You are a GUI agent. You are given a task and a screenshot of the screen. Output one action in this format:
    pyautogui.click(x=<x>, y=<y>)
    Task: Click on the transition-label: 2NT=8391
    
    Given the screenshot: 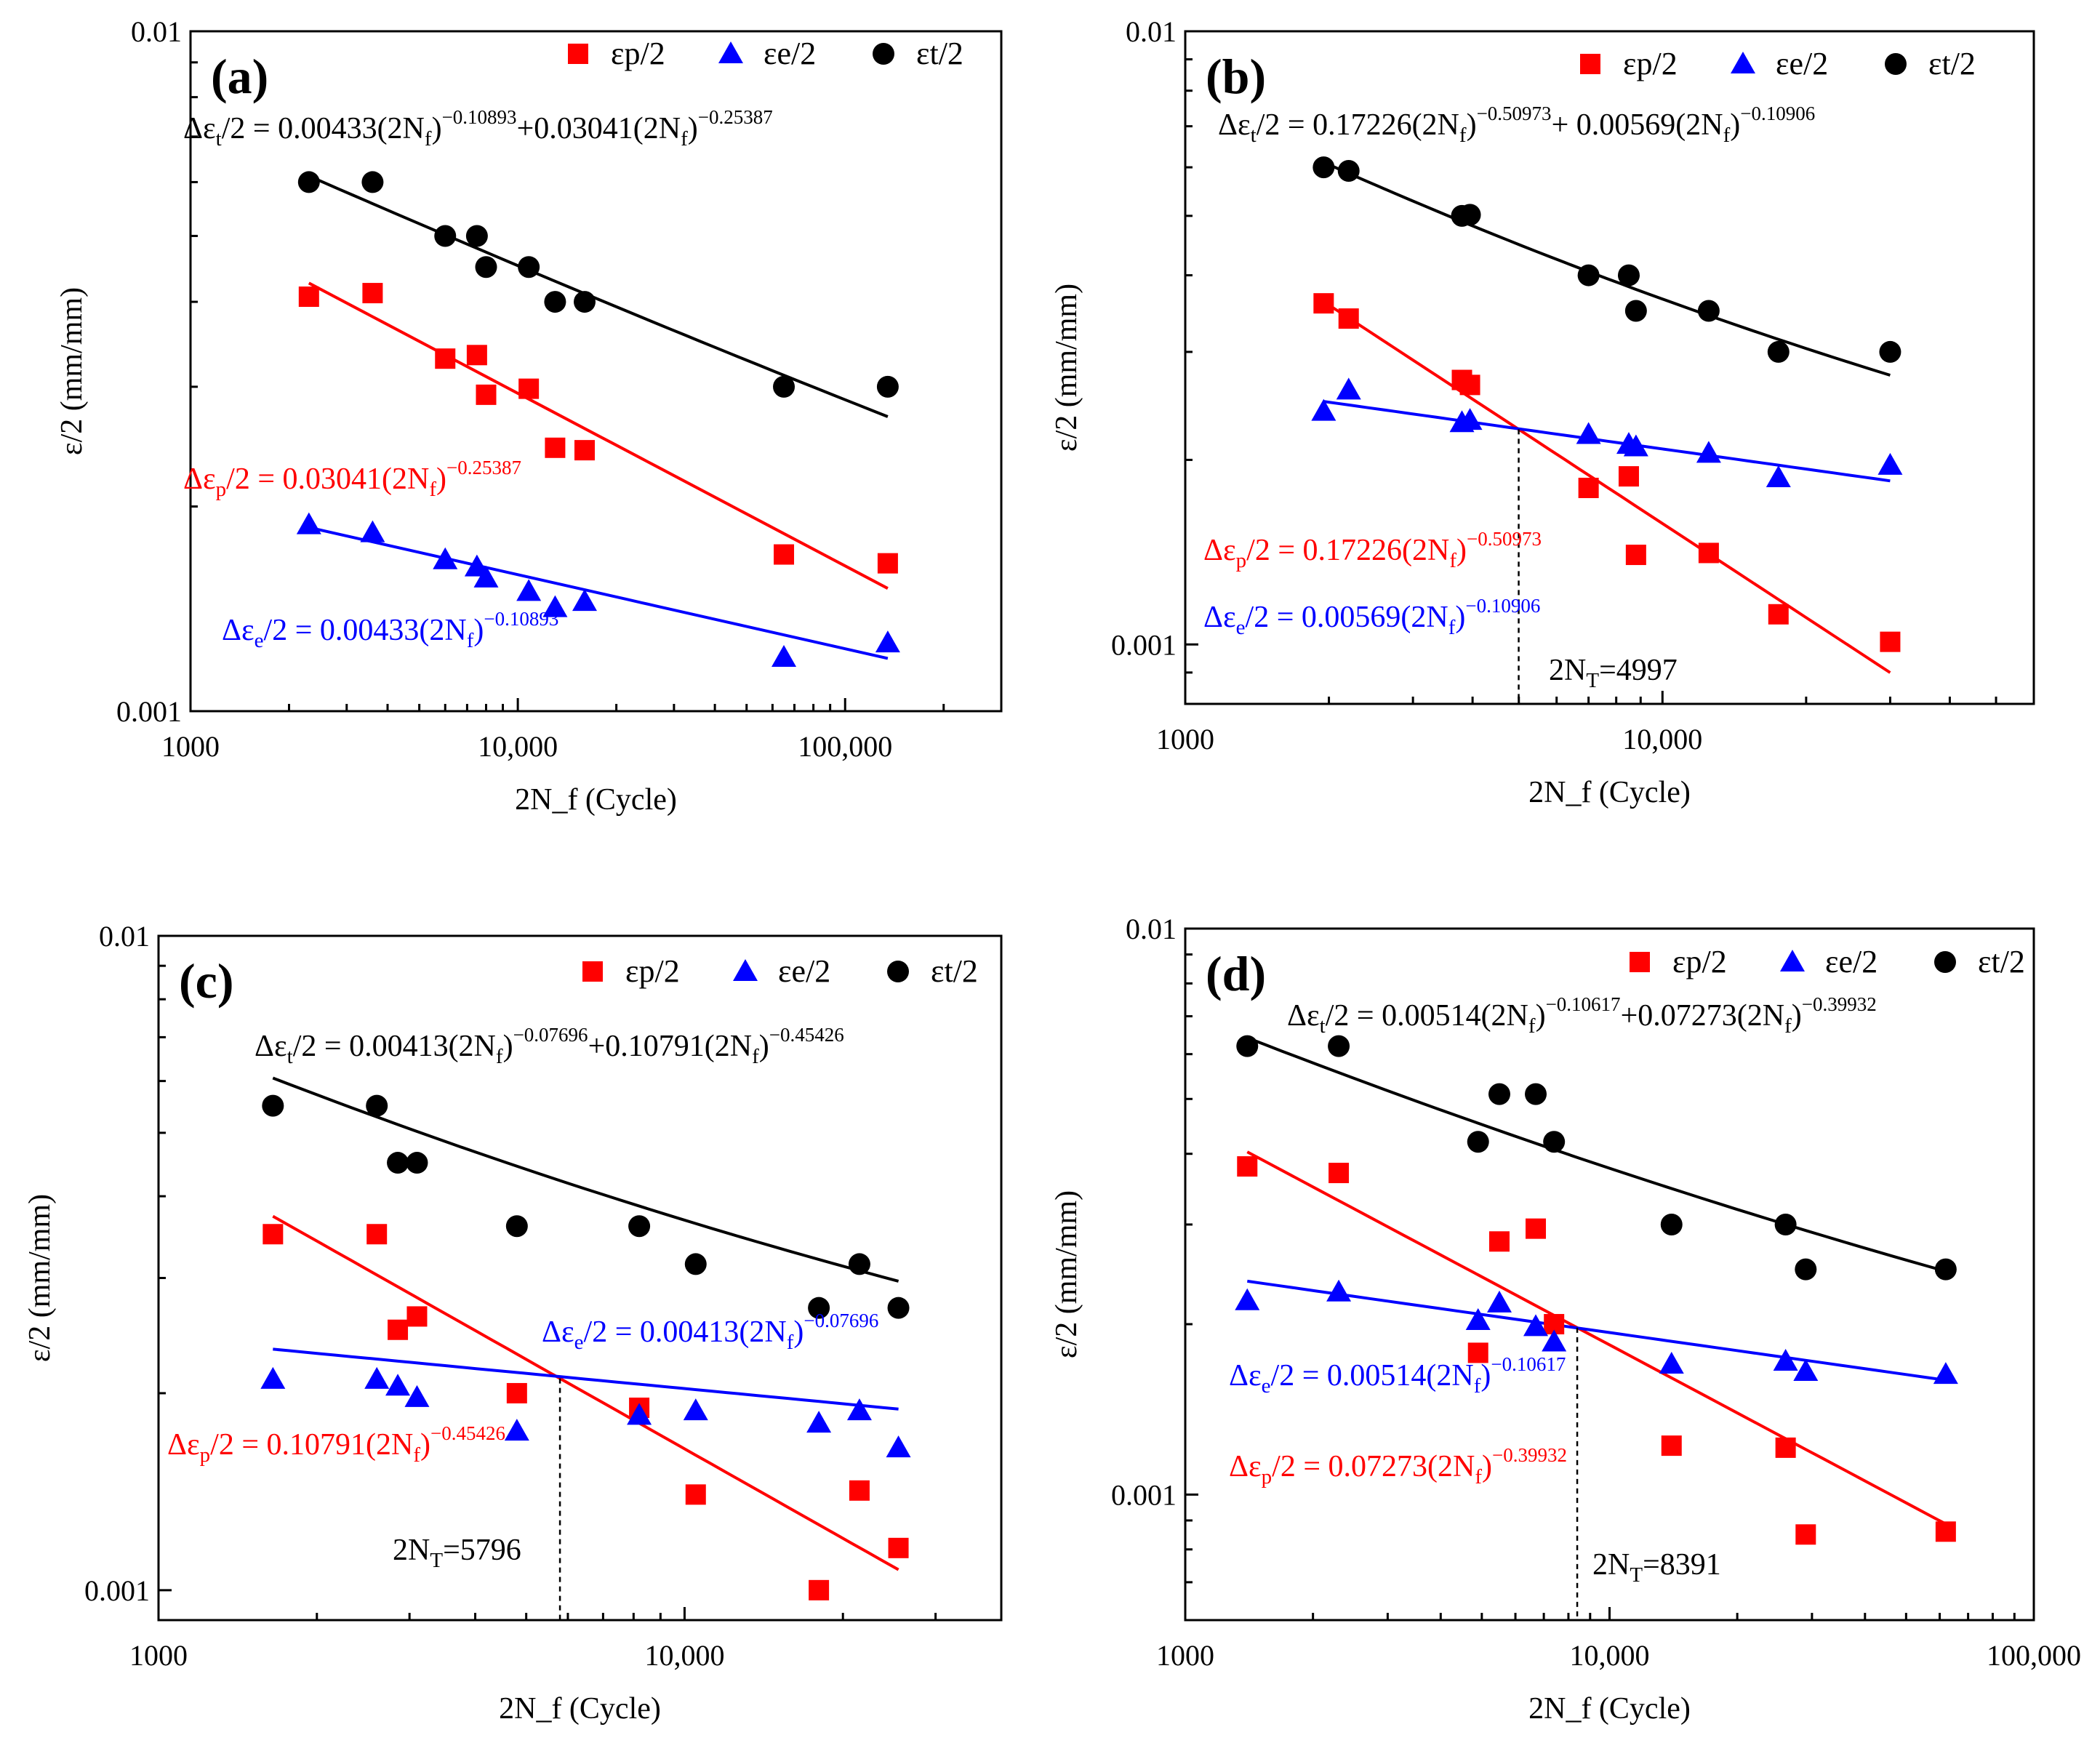 What is the action you would take?
    pyautogui.click(x=1656, y=1567)
    